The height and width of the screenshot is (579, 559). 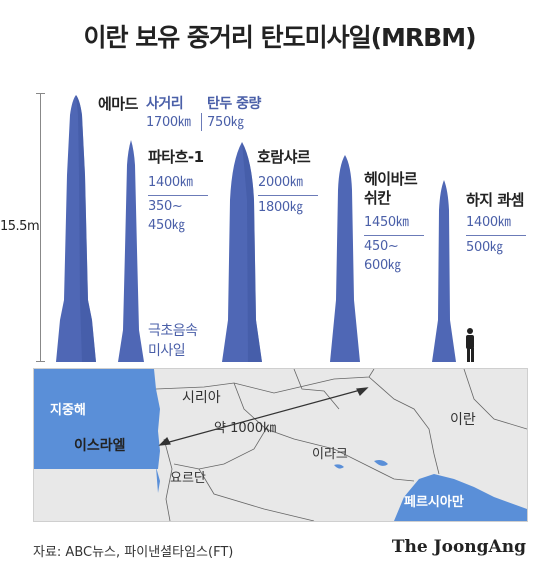 What do you see at coordinates (345, 258) in the screenshot?
I see `missile-kheibar` at bounding box center [345, 258].